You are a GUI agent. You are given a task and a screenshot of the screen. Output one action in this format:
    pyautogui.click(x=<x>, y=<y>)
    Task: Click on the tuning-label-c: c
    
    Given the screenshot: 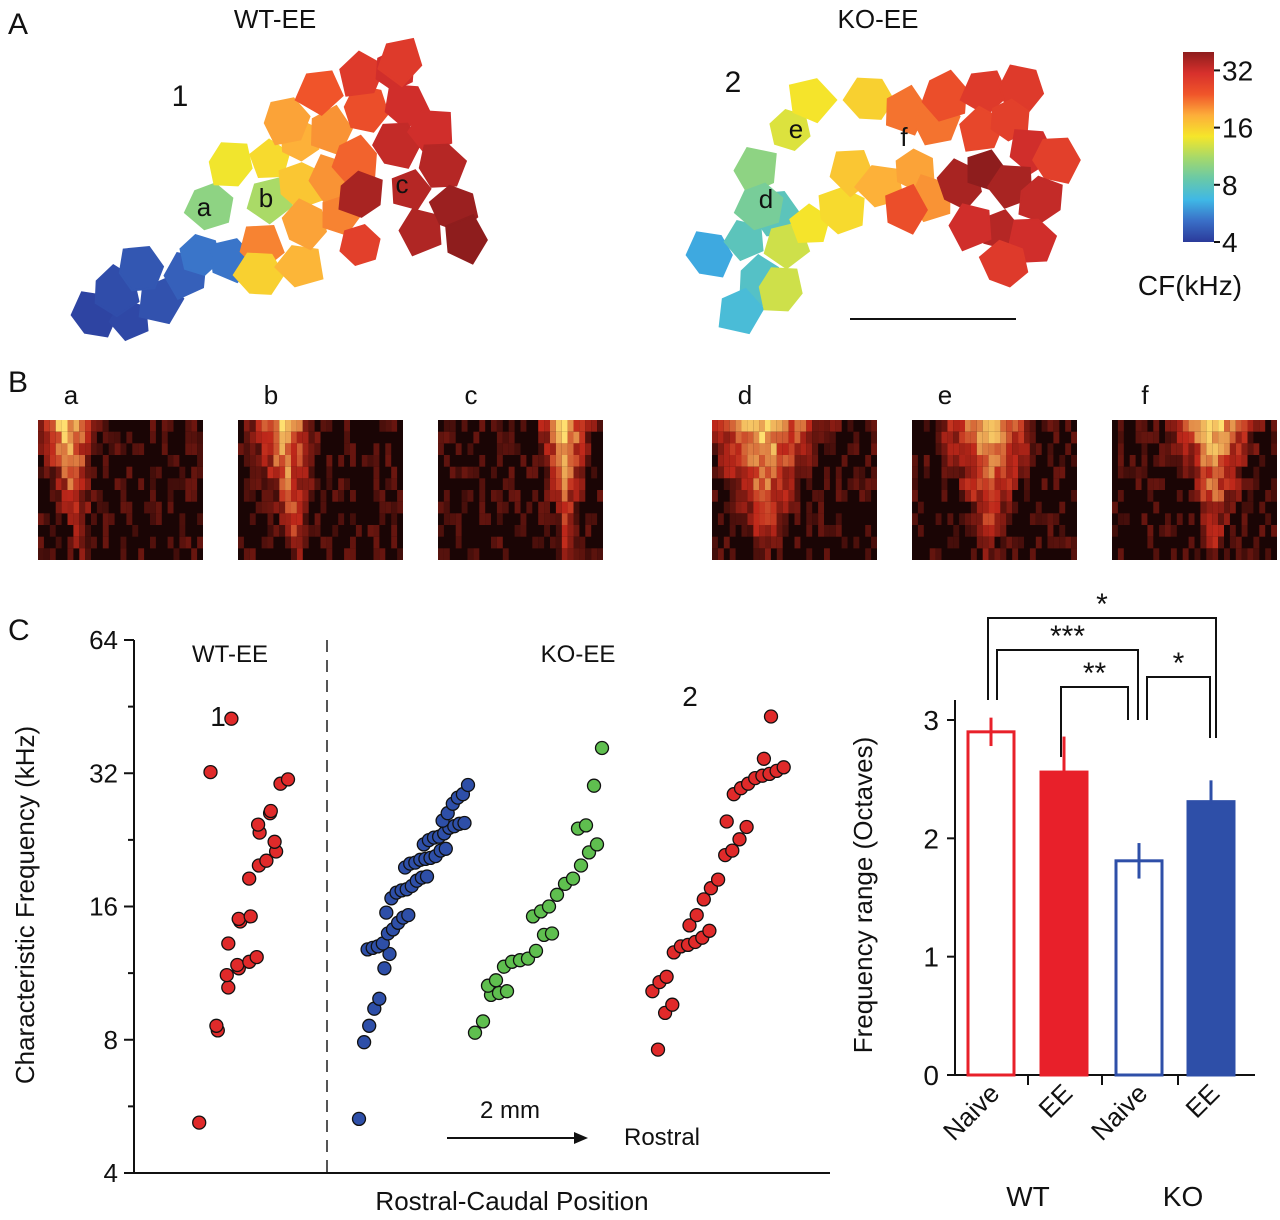 What is the action you would take?
    pyautogui.click(x=471, y=395)
    